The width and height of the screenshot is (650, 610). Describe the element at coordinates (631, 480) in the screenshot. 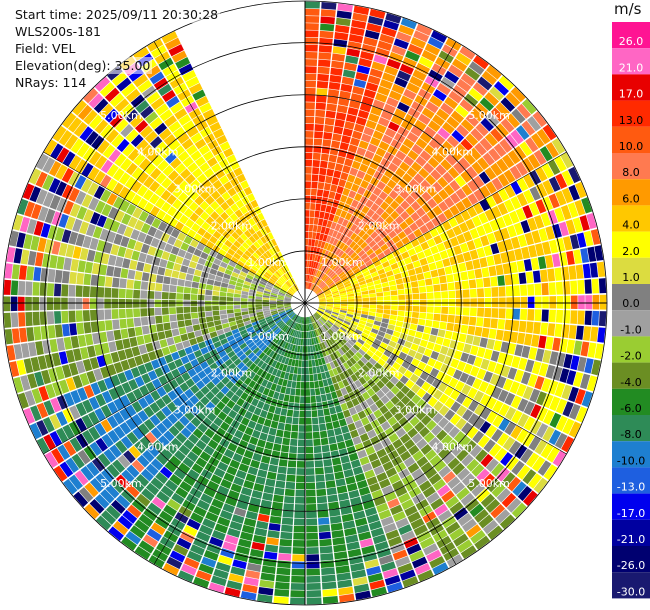

I see `colorbar-swatch` at that location.